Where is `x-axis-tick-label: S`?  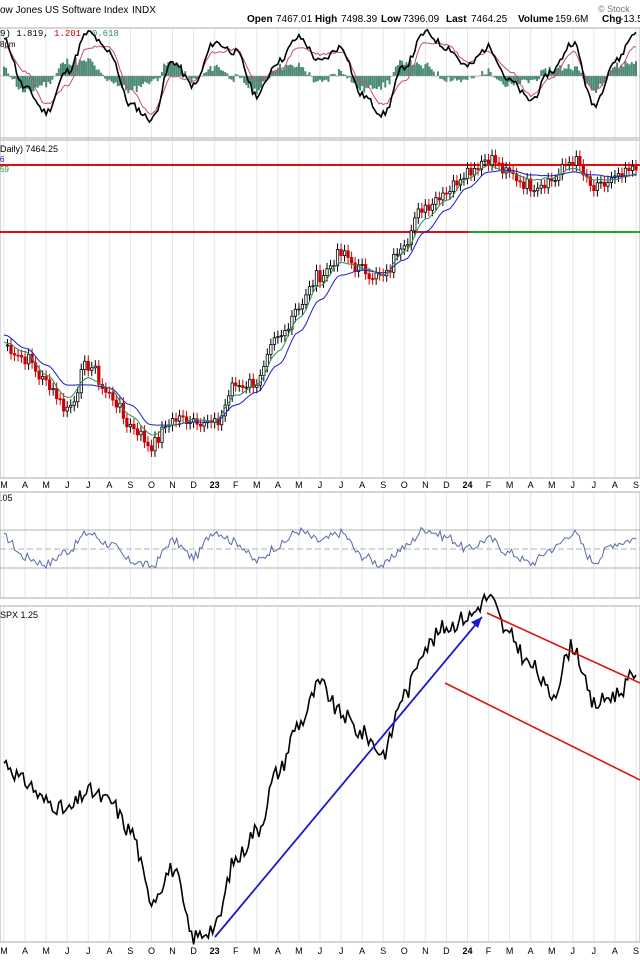
x-axis-tick-label: S is located at coordinates (130, 951).